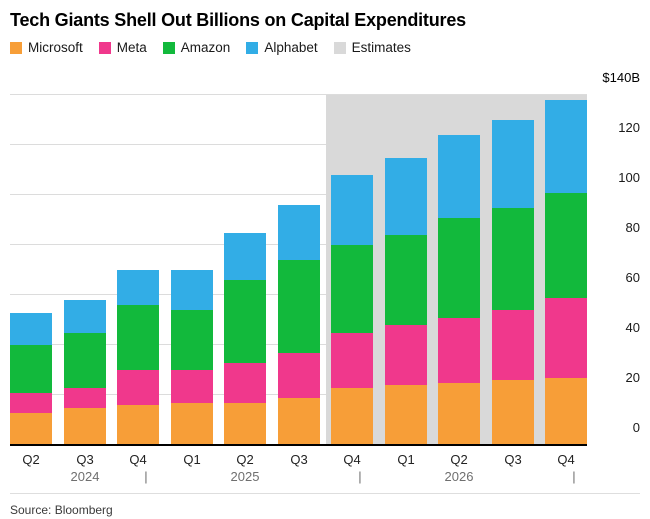  Describe the element at coordinates (298, 478) in the screenshot. I see `year-row: 2024 | 2025 | 2026 |` at that location.